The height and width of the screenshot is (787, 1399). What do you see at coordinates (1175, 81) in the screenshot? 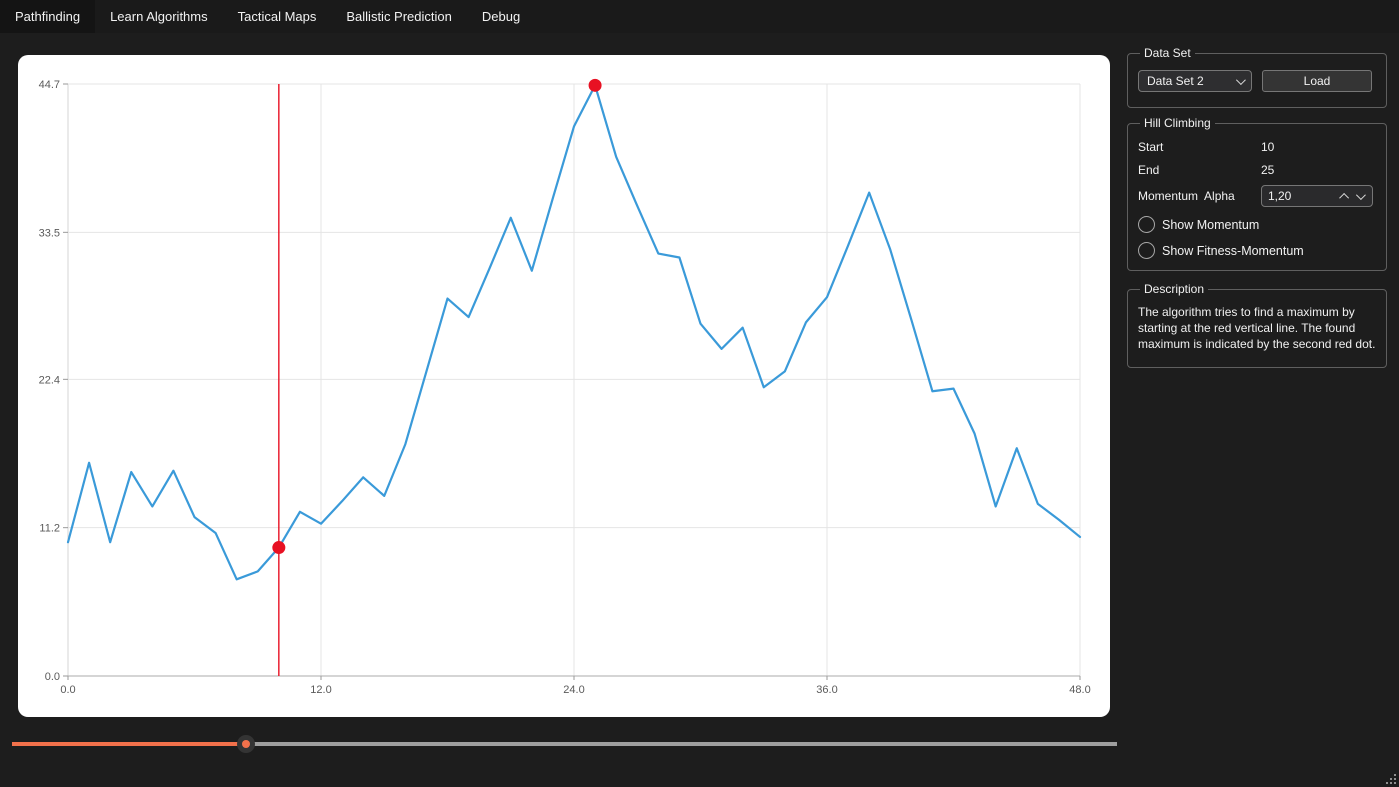
I see `data-set-combobox-value: Data Set 2` at bounding box center [1175, 81].